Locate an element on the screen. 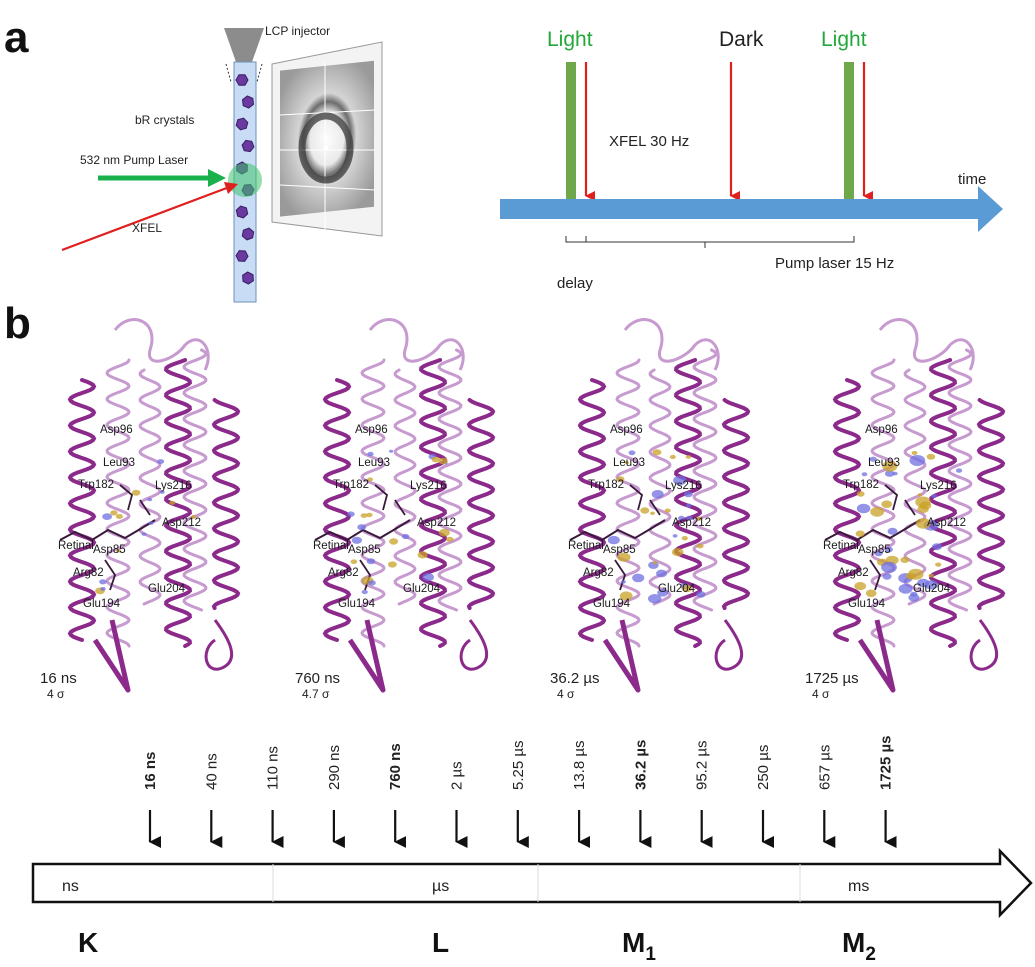 This screenshot has width=1035, height=967. residue-label-asp212: Asp212 is located at coordinates (181, 523).